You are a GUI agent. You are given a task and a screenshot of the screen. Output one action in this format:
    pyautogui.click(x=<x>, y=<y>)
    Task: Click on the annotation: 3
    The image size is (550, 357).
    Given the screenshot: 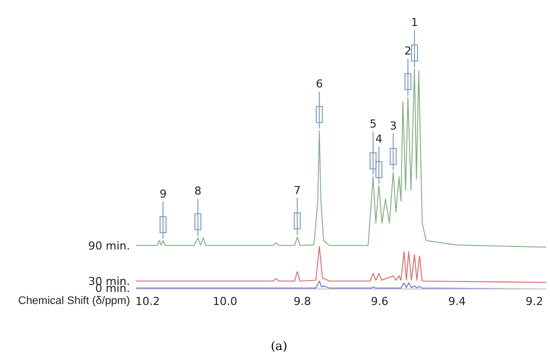 What is the action you would take?
    pyautogui.click(x=393, y=125)
    